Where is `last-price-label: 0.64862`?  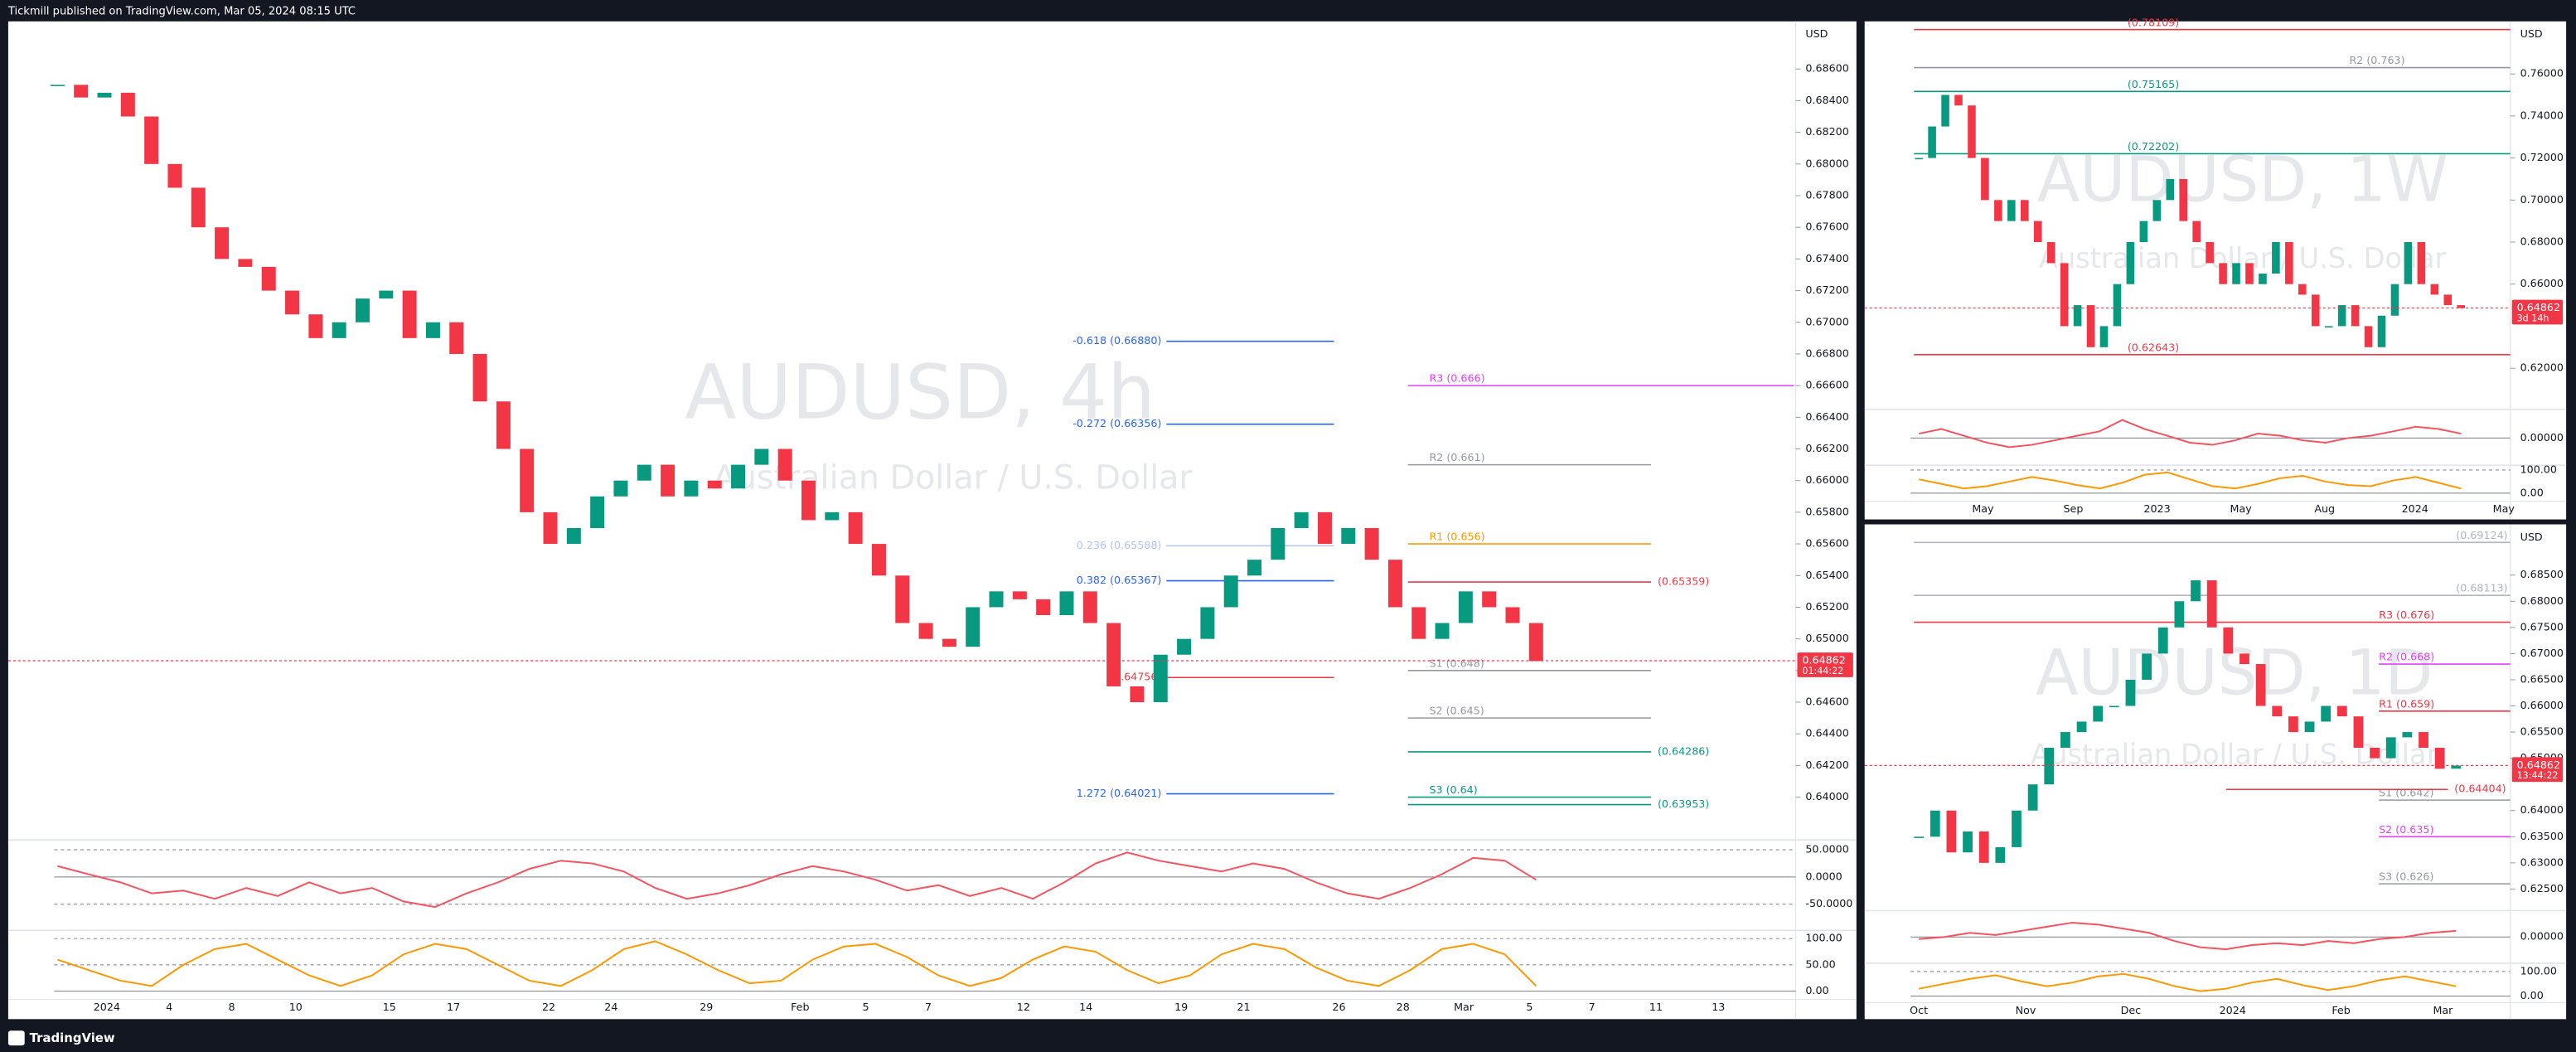 last-price-label: 0.64862 is located at coordinates (2538, 765).